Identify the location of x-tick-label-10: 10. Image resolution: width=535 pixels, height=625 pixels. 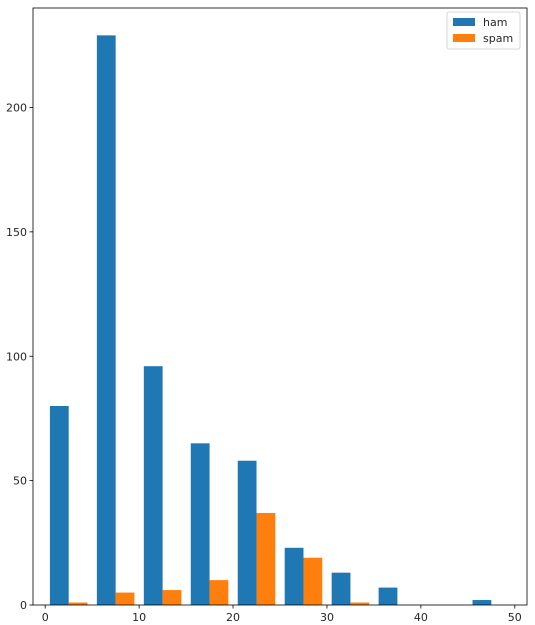
(139, 617).